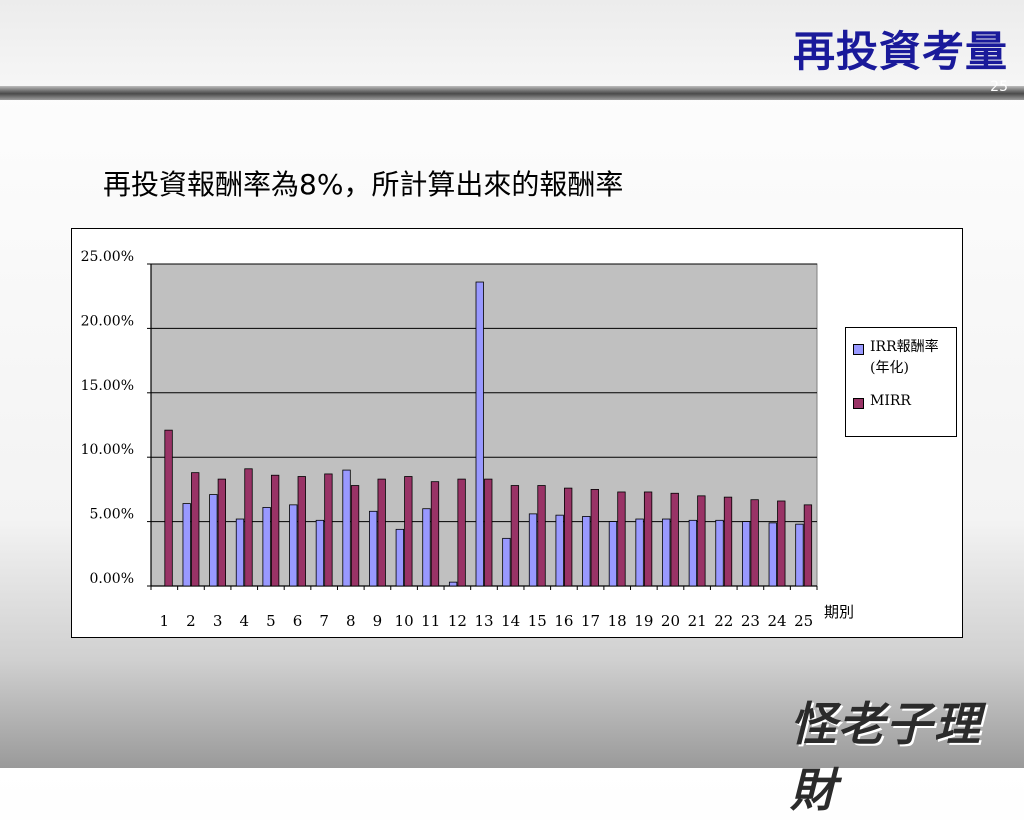 The width and height of the screenshot is (1024, 820). What do you see at coordinates (271, 621) in the screenshot?
I see `x-tick-label: 5` at bounding box center [271, 621].